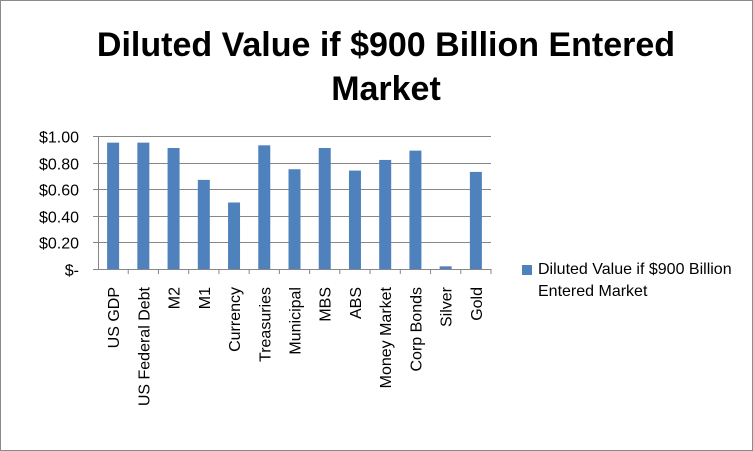 The height and width of the screenshot is (451, 753). Describe the element at coordinates (235, 319) in the screenshot. I see `x-tick-label: Currency` at that location.